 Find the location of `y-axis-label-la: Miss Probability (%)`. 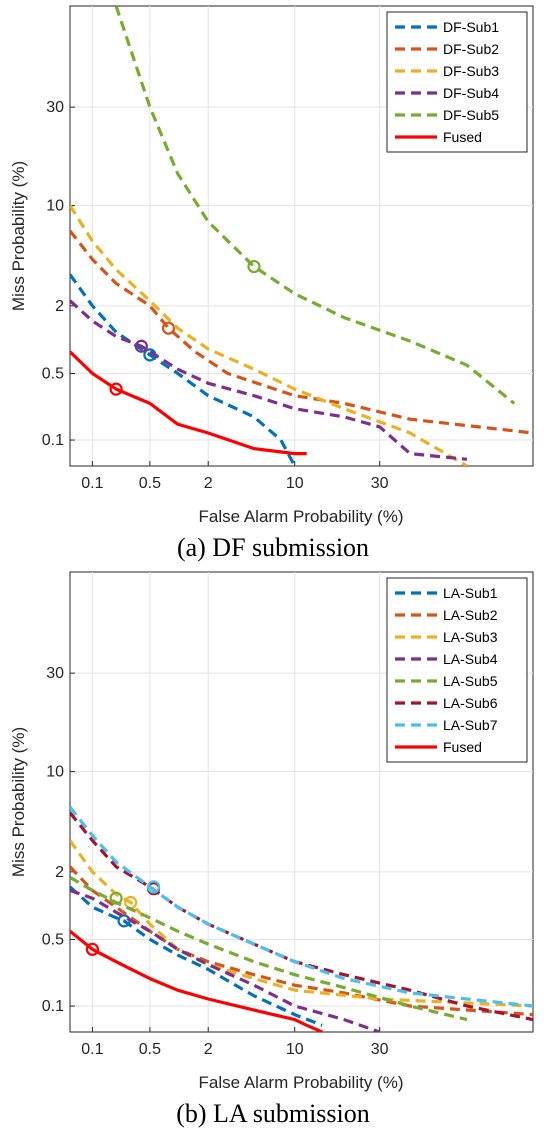

y-axis-label-la: Miss Probability (%) is located at coordinates (18, 802).